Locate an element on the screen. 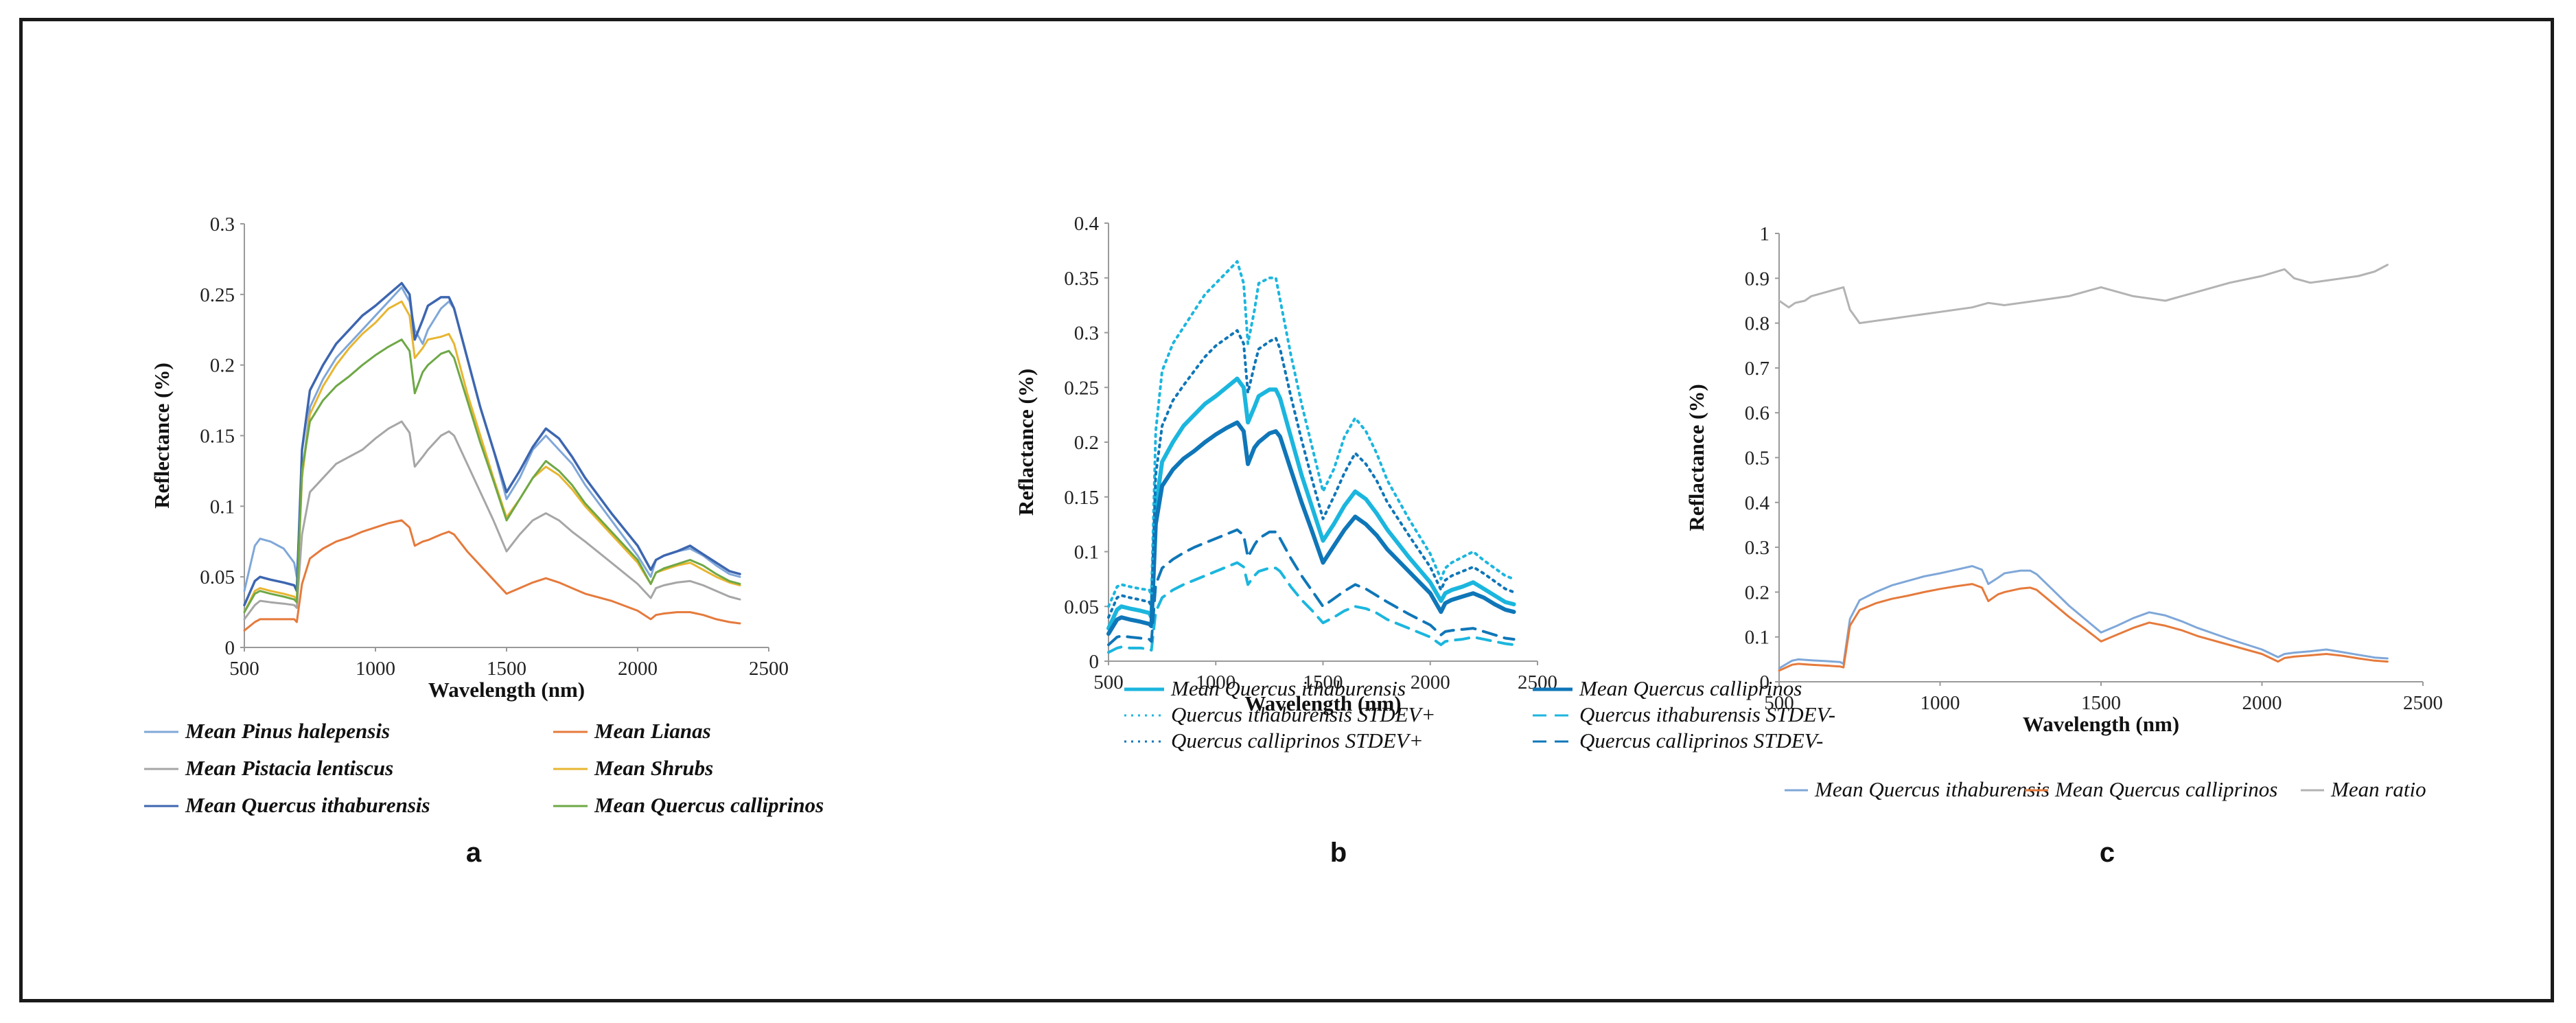  series-line-mean-pistacia-lentiscus is located at coordinates (492, 520).